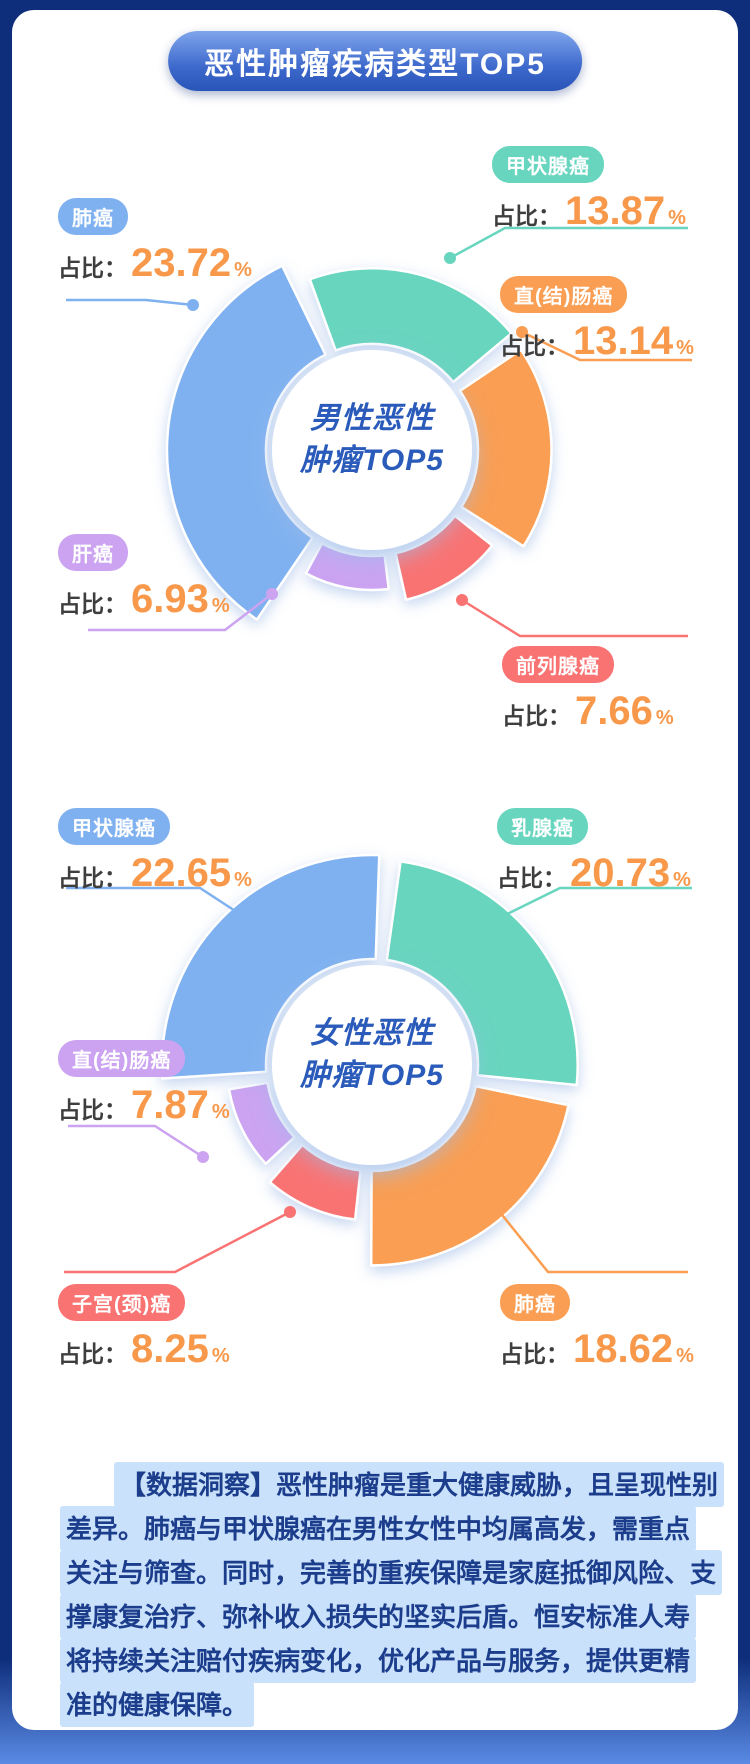 This screenshot has height=1764, width=750. Describe the element at coordinates (122, 1302) in the screenshot. I see `disease-pill: 子宫(颈)癌` at that location.